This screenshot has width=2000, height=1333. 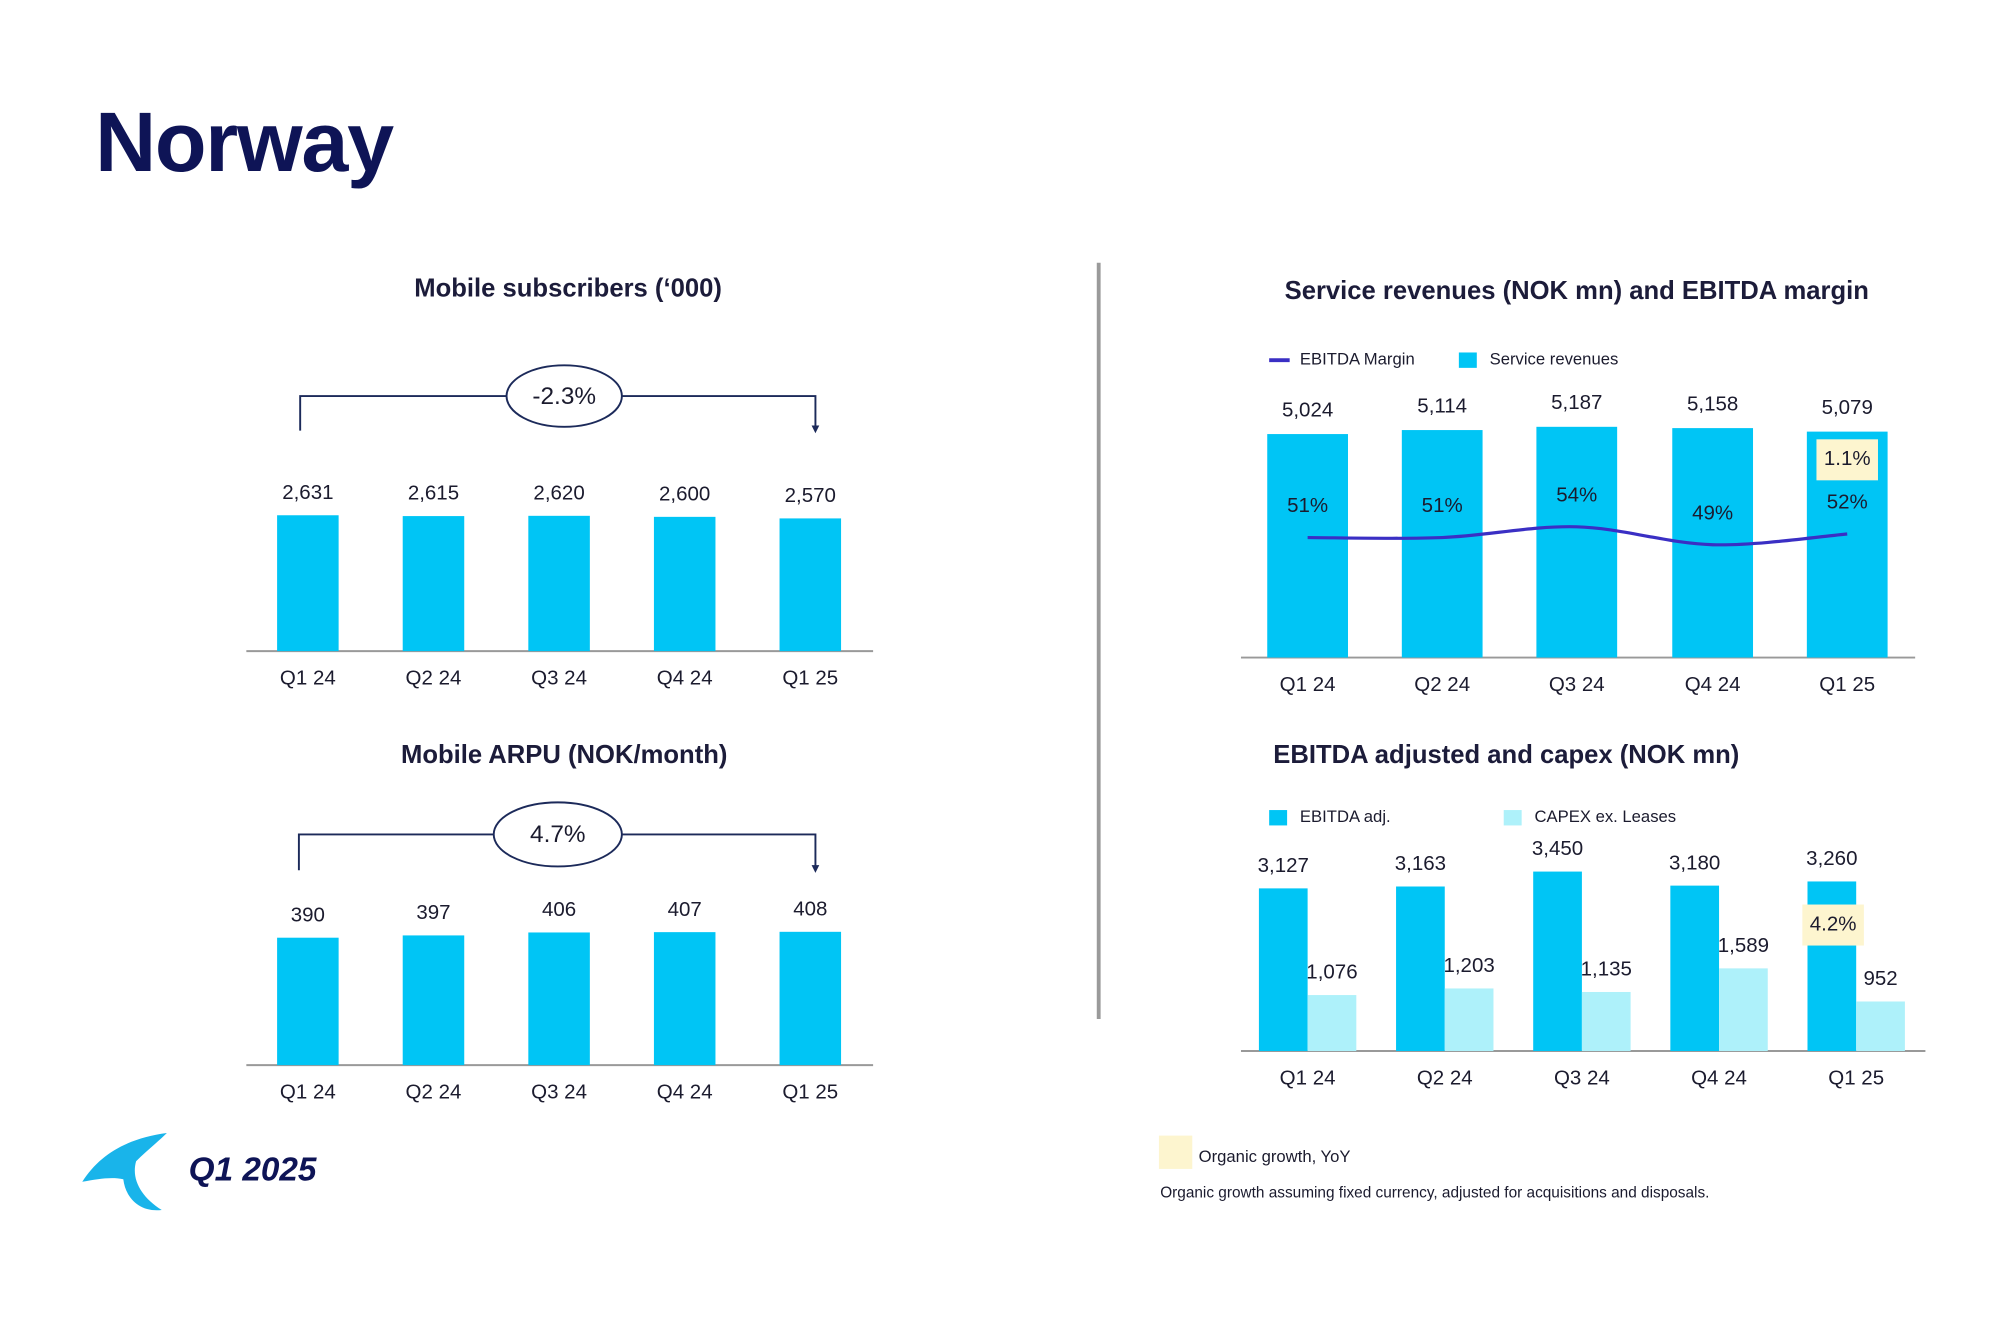 I want to click on value-label: 390, so click(x=308, y=914).